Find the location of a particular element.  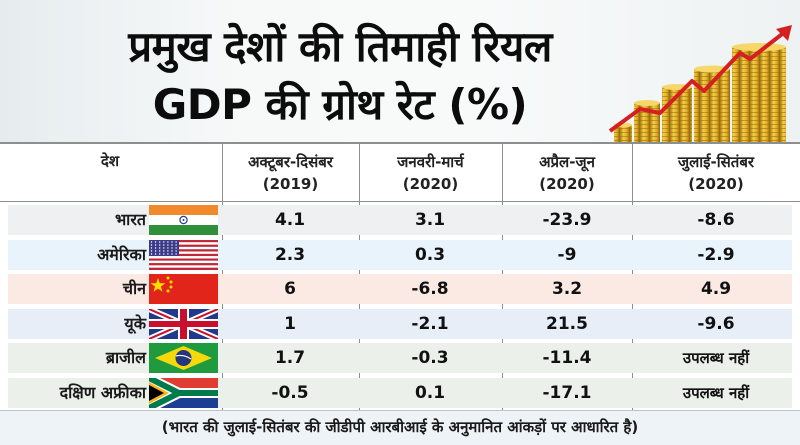

column-header-q2-2020: अप्रैल-जून (2020) is located at coordinates (567, 173).